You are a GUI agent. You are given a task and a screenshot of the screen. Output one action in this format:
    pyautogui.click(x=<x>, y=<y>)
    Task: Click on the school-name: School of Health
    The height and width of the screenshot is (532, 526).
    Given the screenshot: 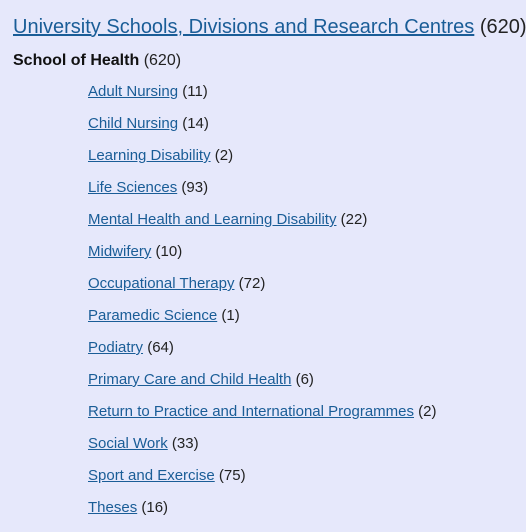 What is the action you would take?
    pyautogui.click(x=76, y=60)
    